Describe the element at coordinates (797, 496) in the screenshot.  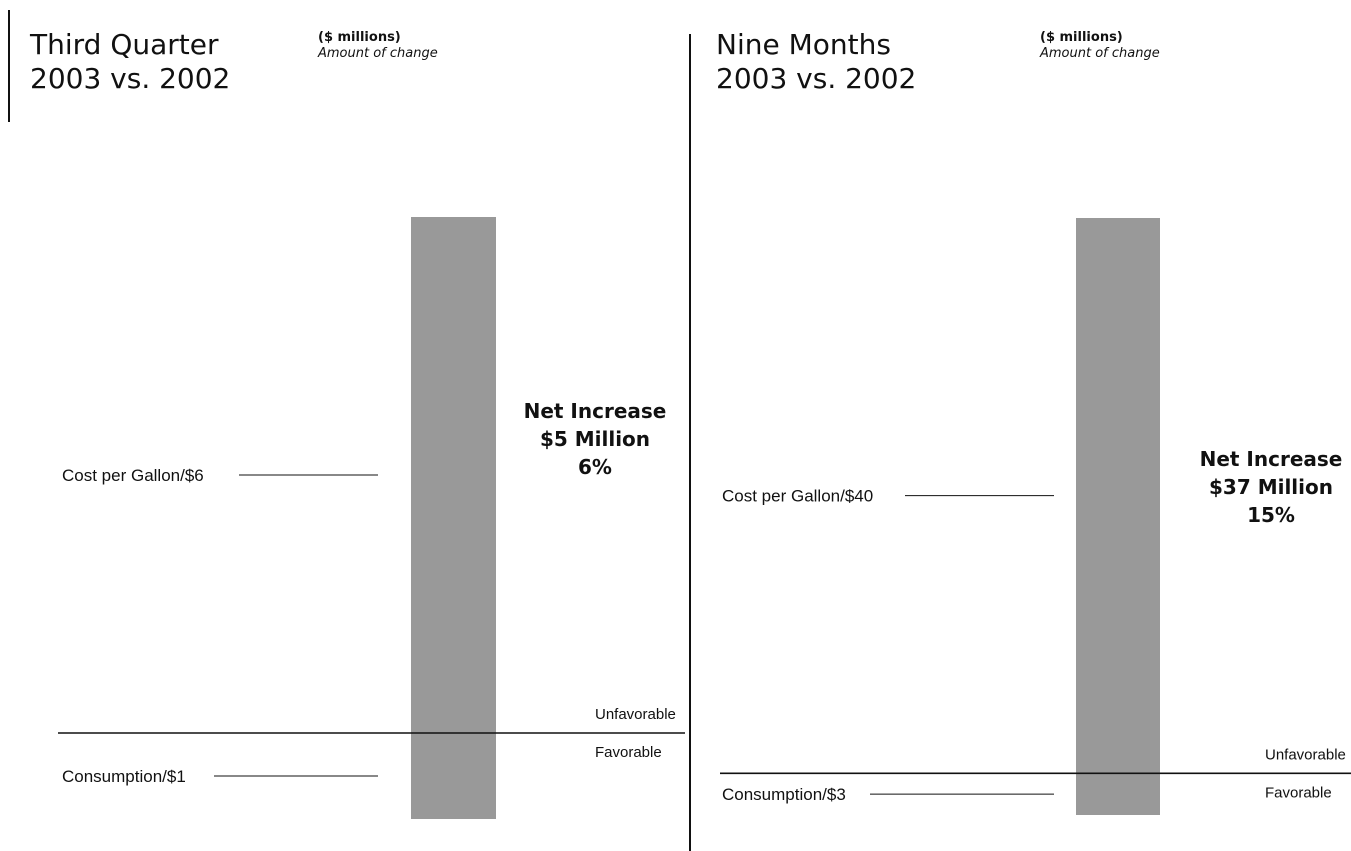
I see `label-cost-right: Cost per Gallon/$40` at that location.